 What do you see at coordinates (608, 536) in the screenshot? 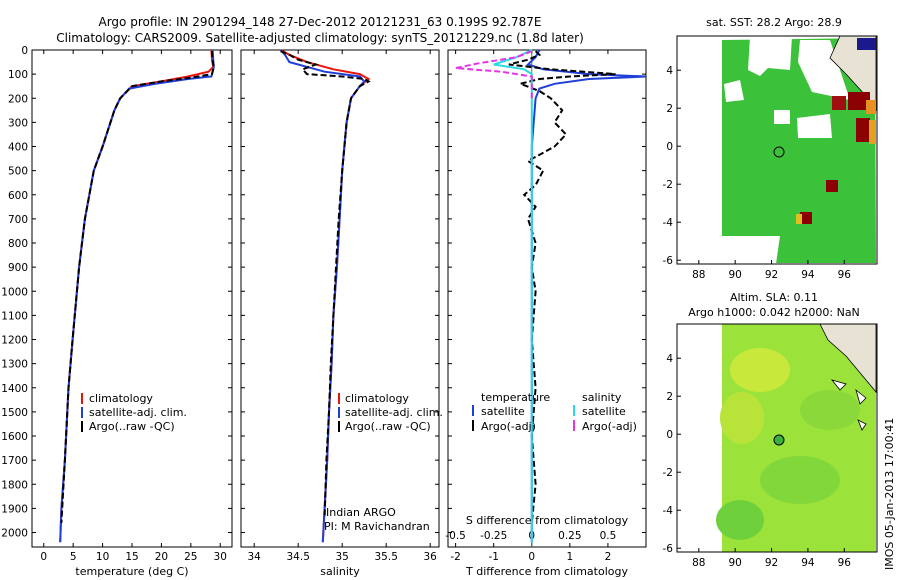
I see `s-diff-tick-label: 0.5` at bounding box center [608, 536].